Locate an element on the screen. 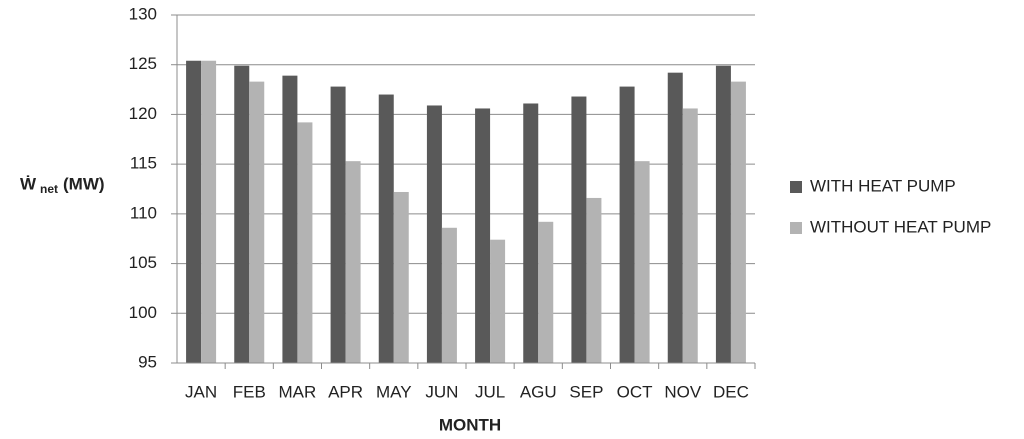 This screenshot has height=439, width=1024. y-axis-title-sub: net is located at coordinates (49, 189).